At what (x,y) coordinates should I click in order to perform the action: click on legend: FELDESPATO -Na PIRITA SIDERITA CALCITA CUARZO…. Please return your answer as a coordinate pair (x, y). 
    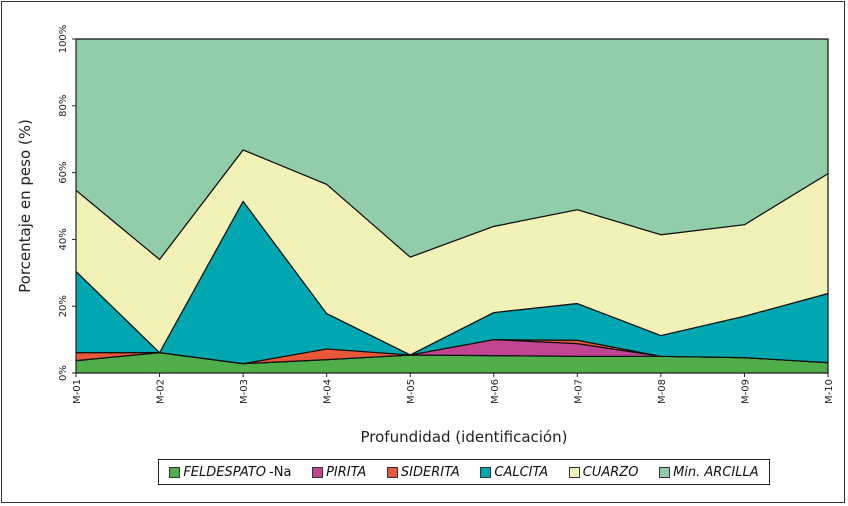
    Looking at the image, I should click on (464, 472).